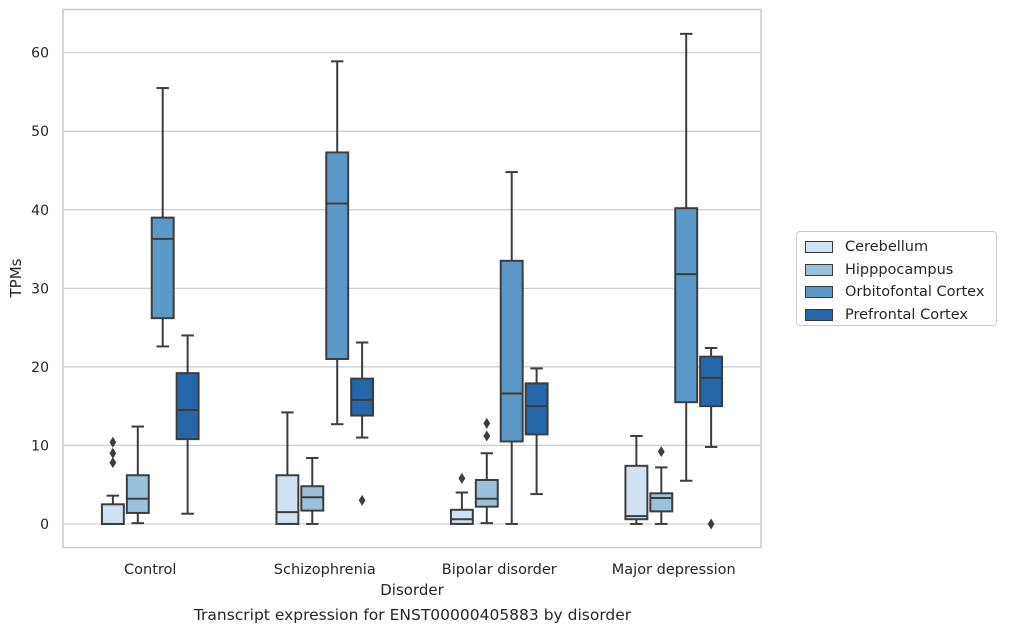 The width and height of the screenshot is (1009, 634). Describe the element at coordinates (44, 525) in the screenshot. I see `y-tick-label: 0` at that location.